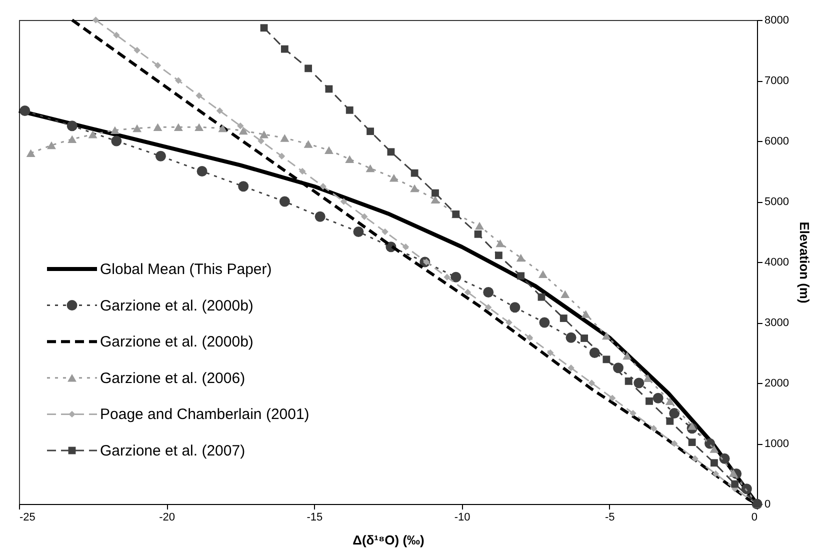  What do you see at coordinates (173, 451) in the screenshot?
I see `legend-label: Garzione et al. (2007)` at bounding box center [173, 451].